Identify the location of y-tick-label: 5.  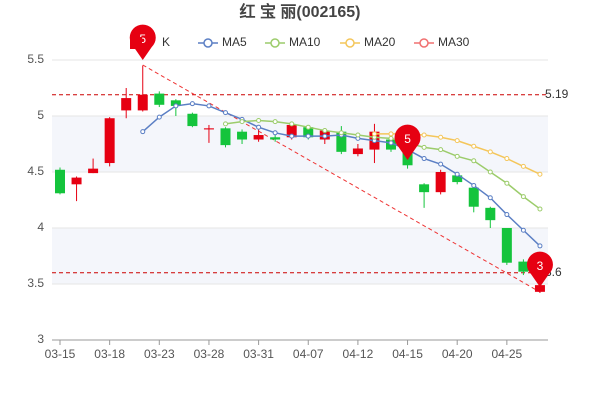
(40, 115).